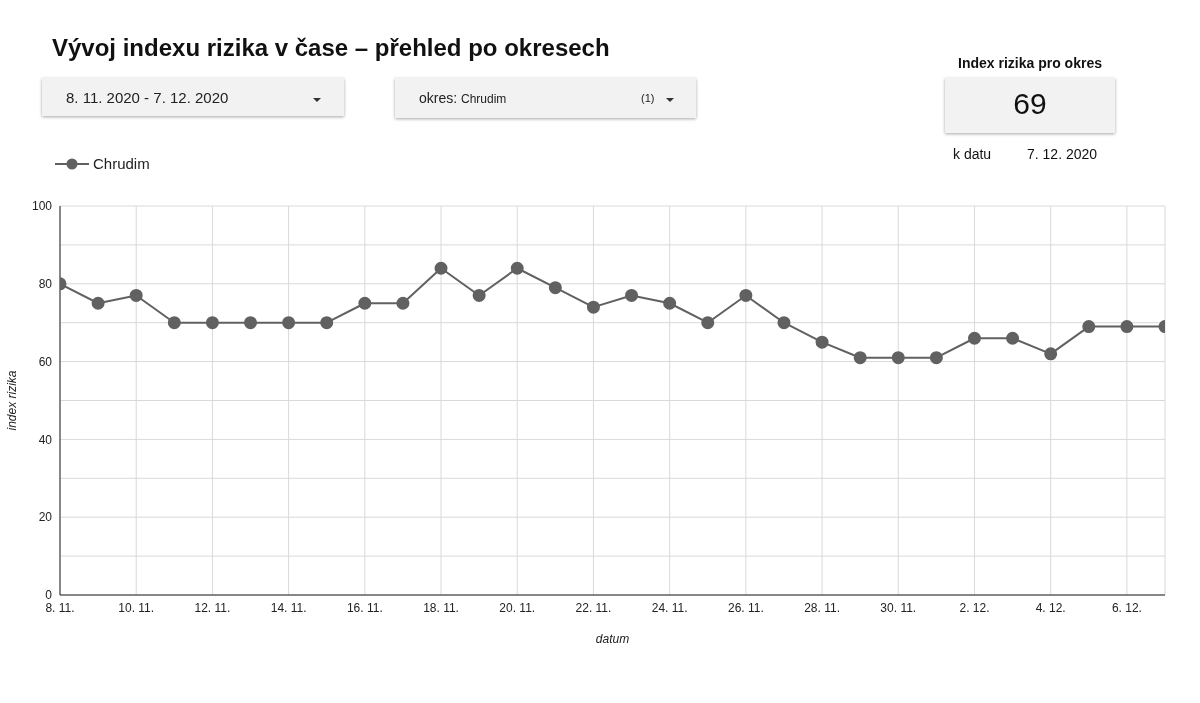  What do you see at coordinates (121, 163) in the screenshot?
I see `legend-label: Chrudim` at bounding box center [121, 163].